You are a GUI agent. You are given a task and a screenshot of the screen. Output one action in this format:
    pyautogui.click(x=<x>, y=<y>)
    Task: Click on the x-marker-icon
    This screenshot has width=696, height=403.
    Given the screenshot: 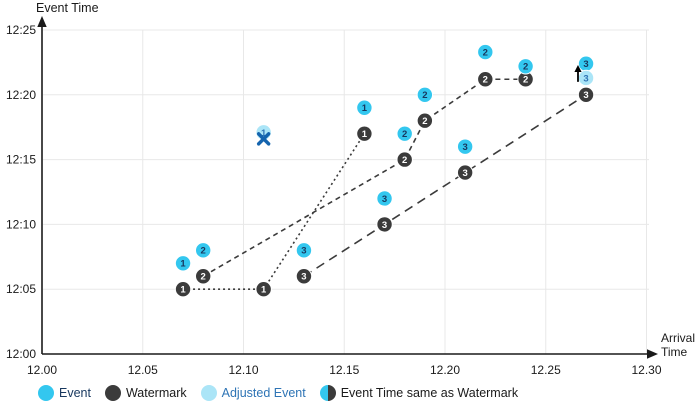 What is the action you would take?
    pyautogui.click(x=263, y=139)
    